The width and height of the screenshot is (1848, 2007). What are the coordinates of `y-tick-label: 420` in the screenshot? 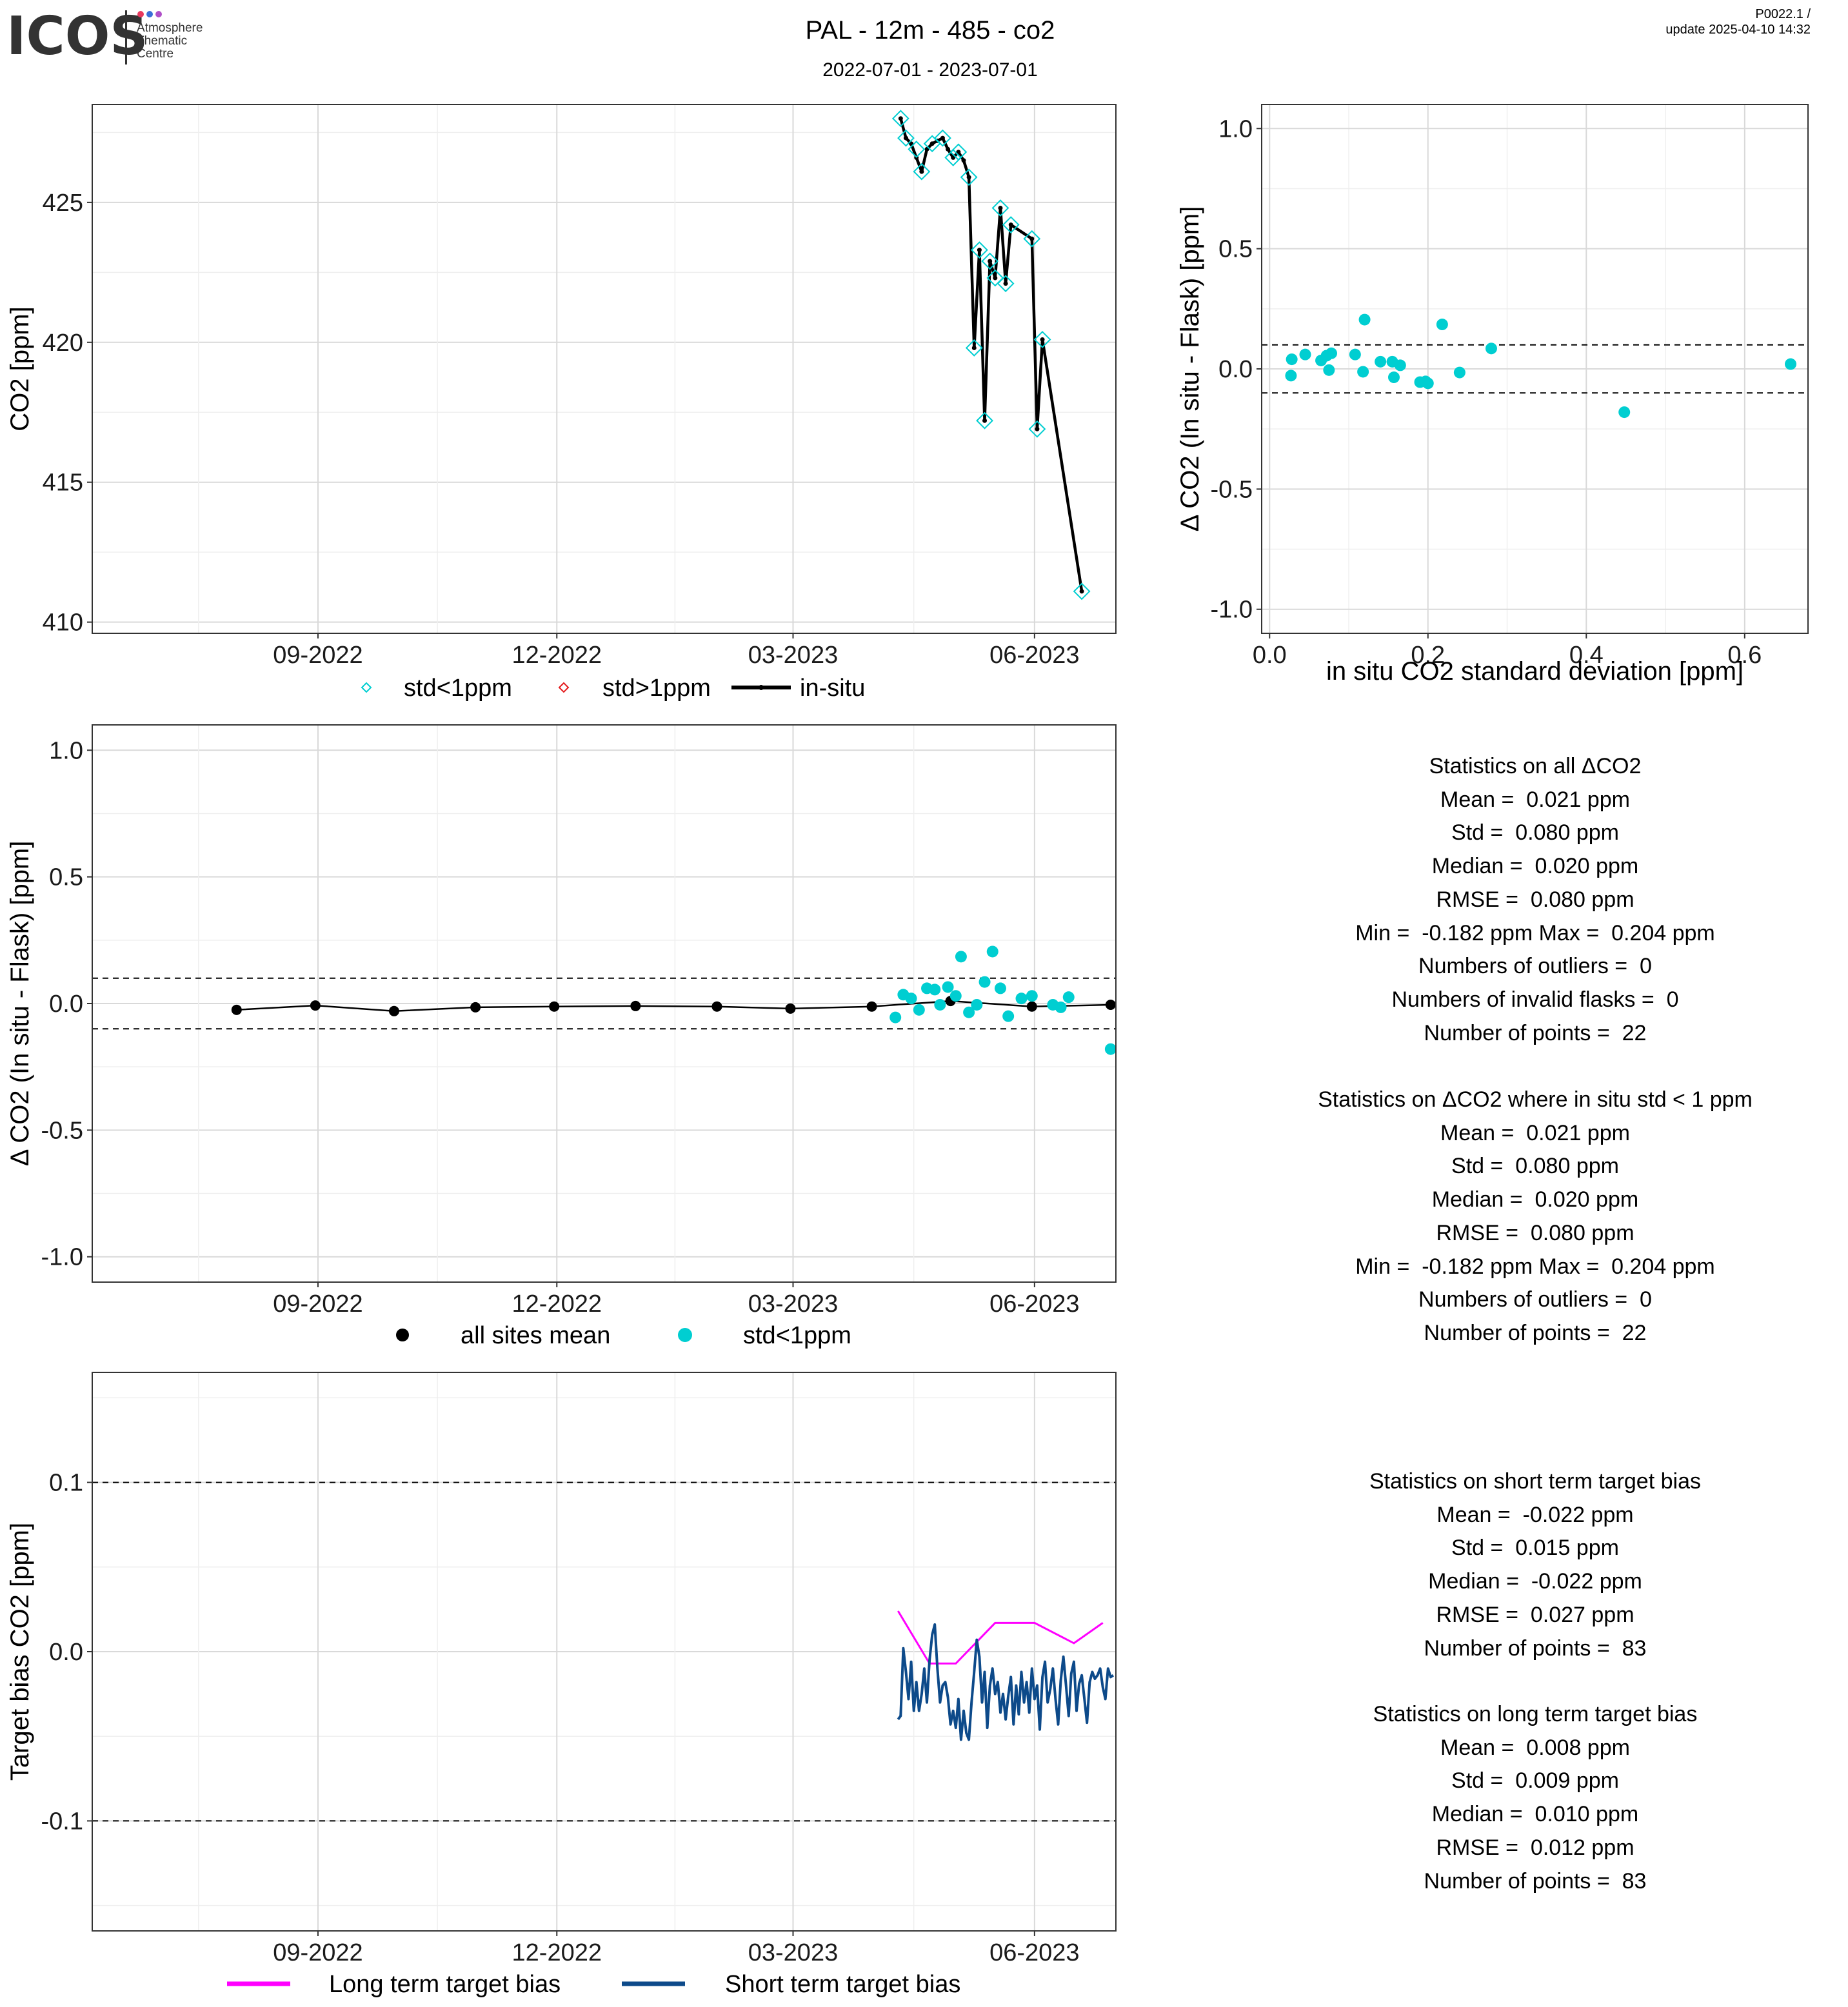 It's located at (63, 343).